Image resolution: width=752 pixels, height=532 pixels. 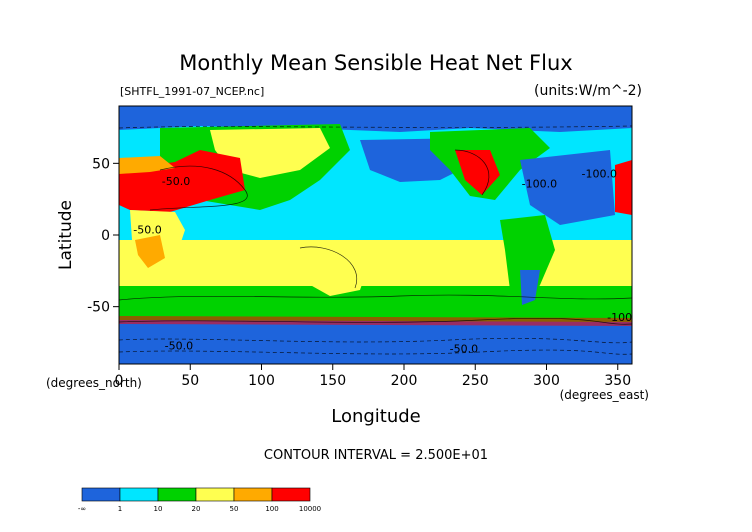 What do you see at coordinates (196, 509) in the screenshot?
I see `colorbar-tick-label: 20` at bounding box center [196, 509].